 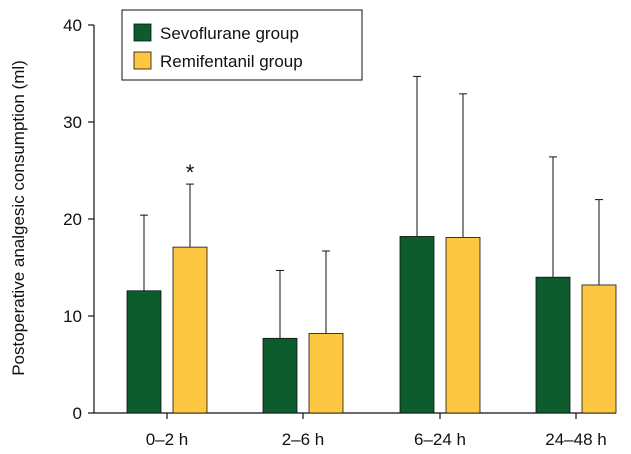 What do you see at coordinates (72, 316) in the screenshot?
I see `y-tick-label: 10` at bounding box center [72, 316].